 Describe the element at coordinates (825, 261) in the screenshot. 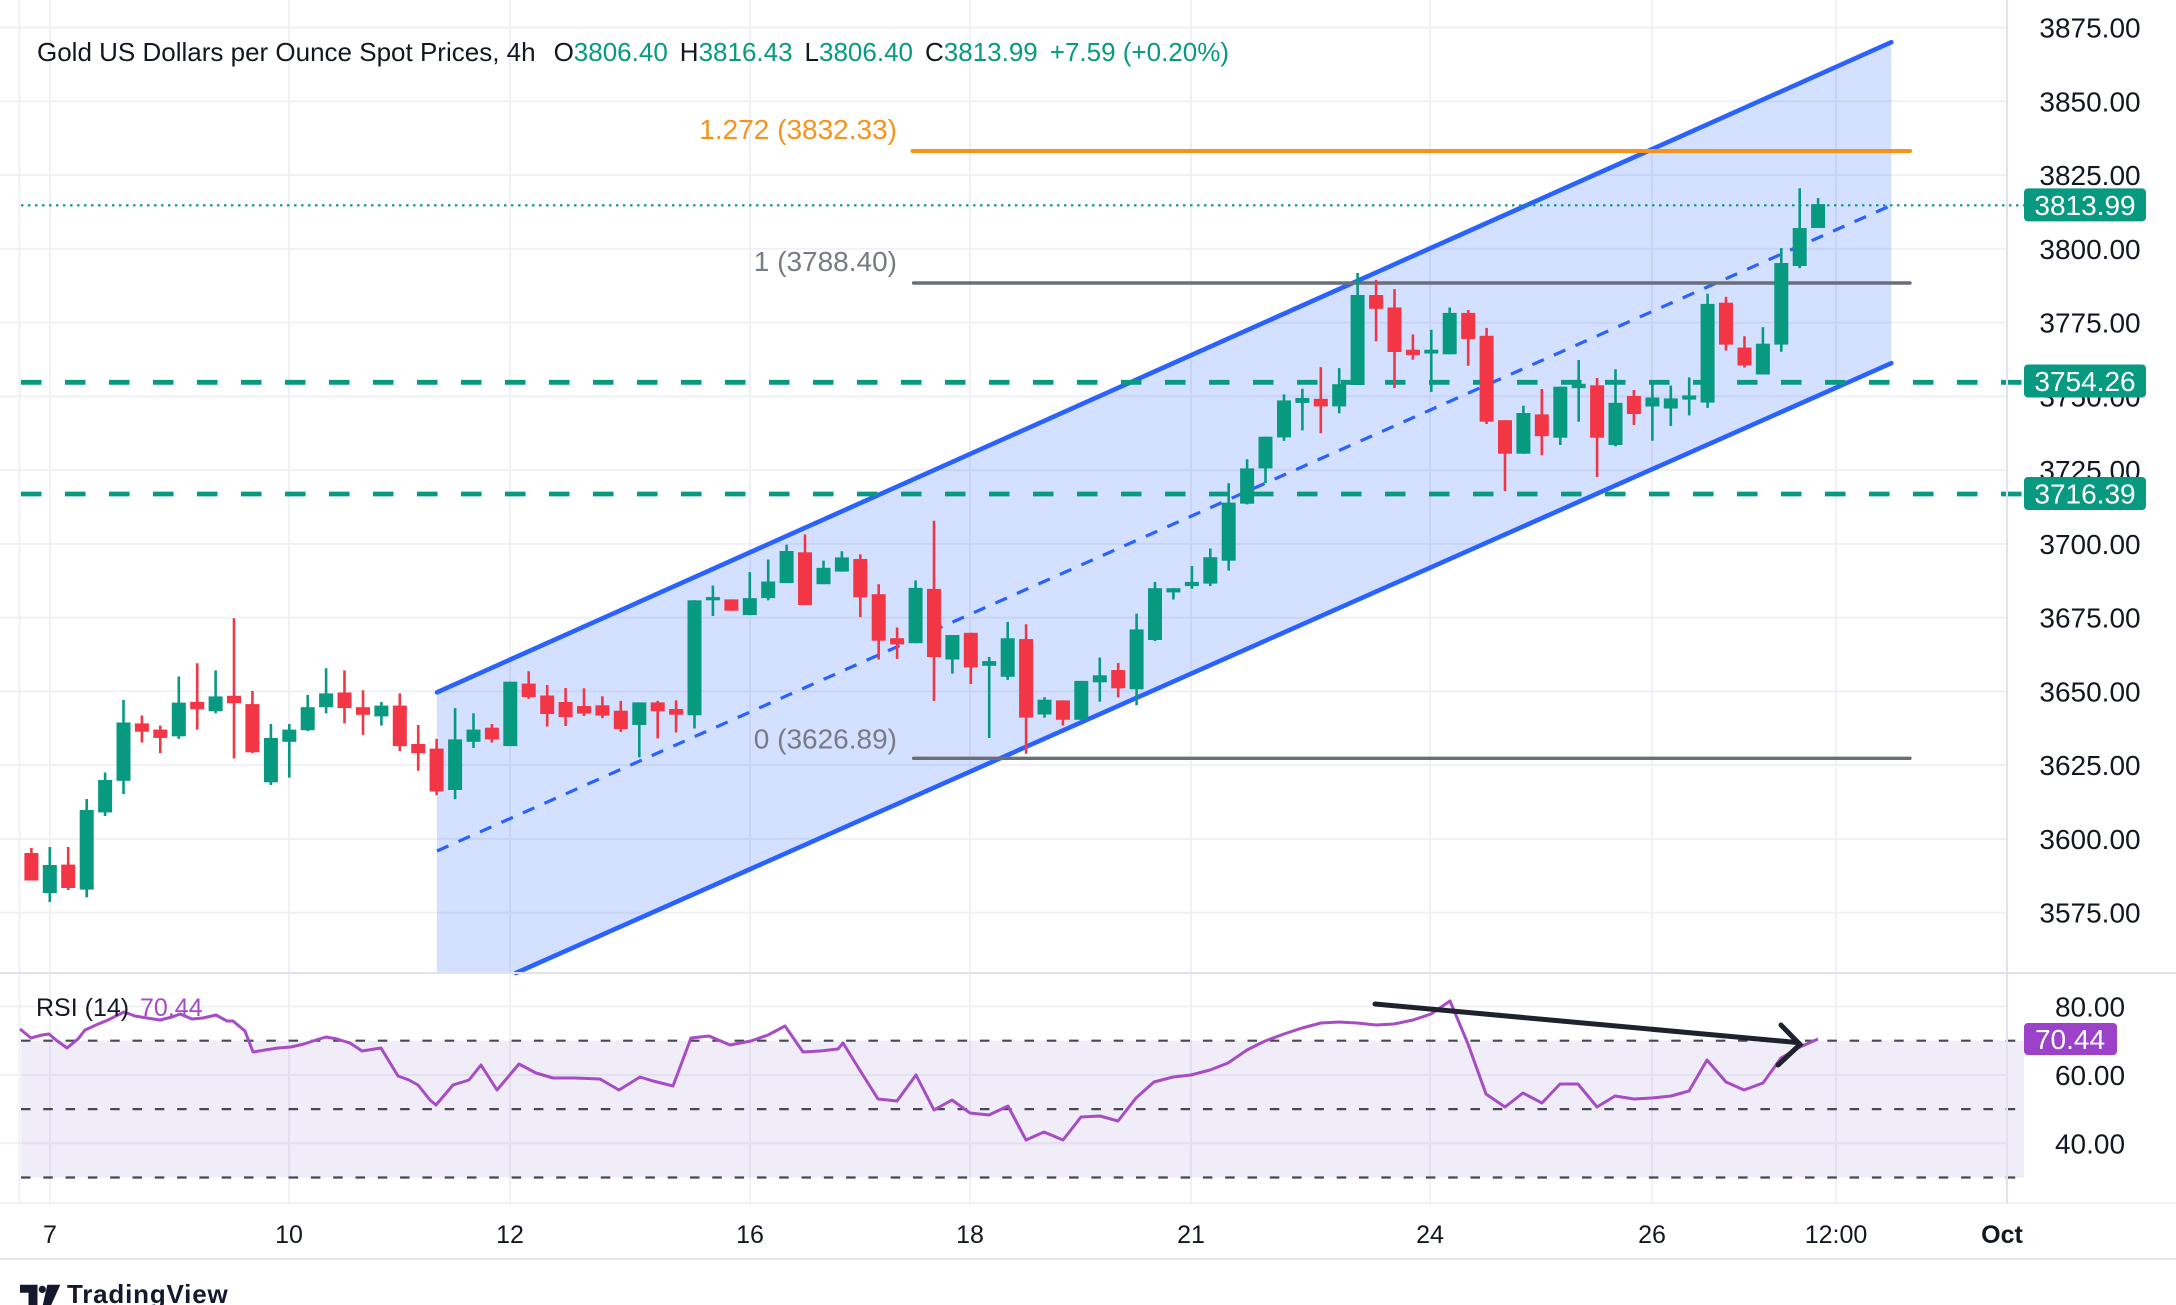

I see `svg-text: 1 (3788.40)` at that location.